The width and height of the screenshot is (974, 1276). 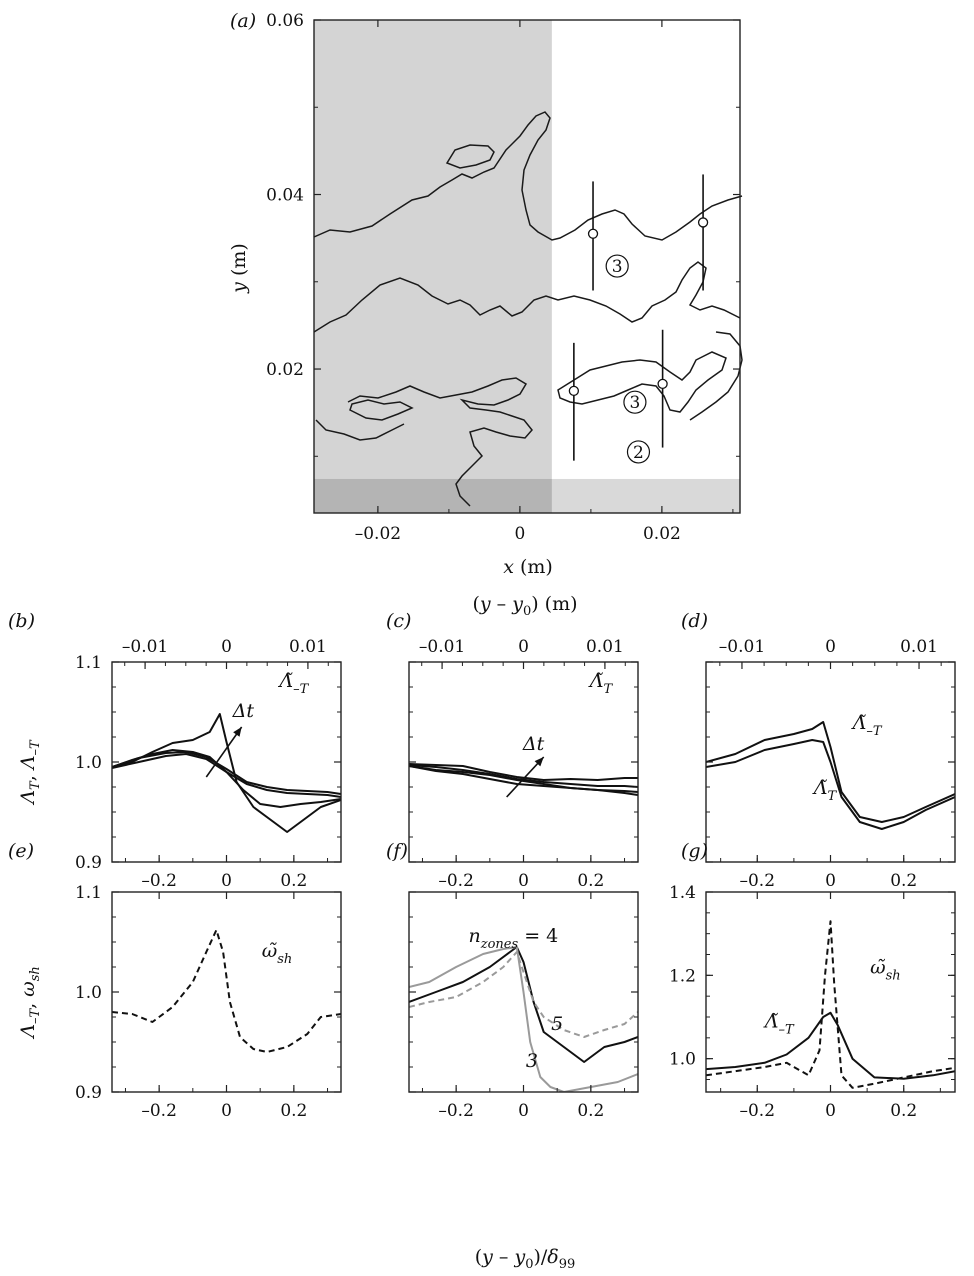 What do you see at coordinates (512, 750) in the screenshot?
I see `panel-c: (c) –0.2 0 0.2 –0.01 0 0.01 Λ̃T Δt` at bounding box center [512, 750].